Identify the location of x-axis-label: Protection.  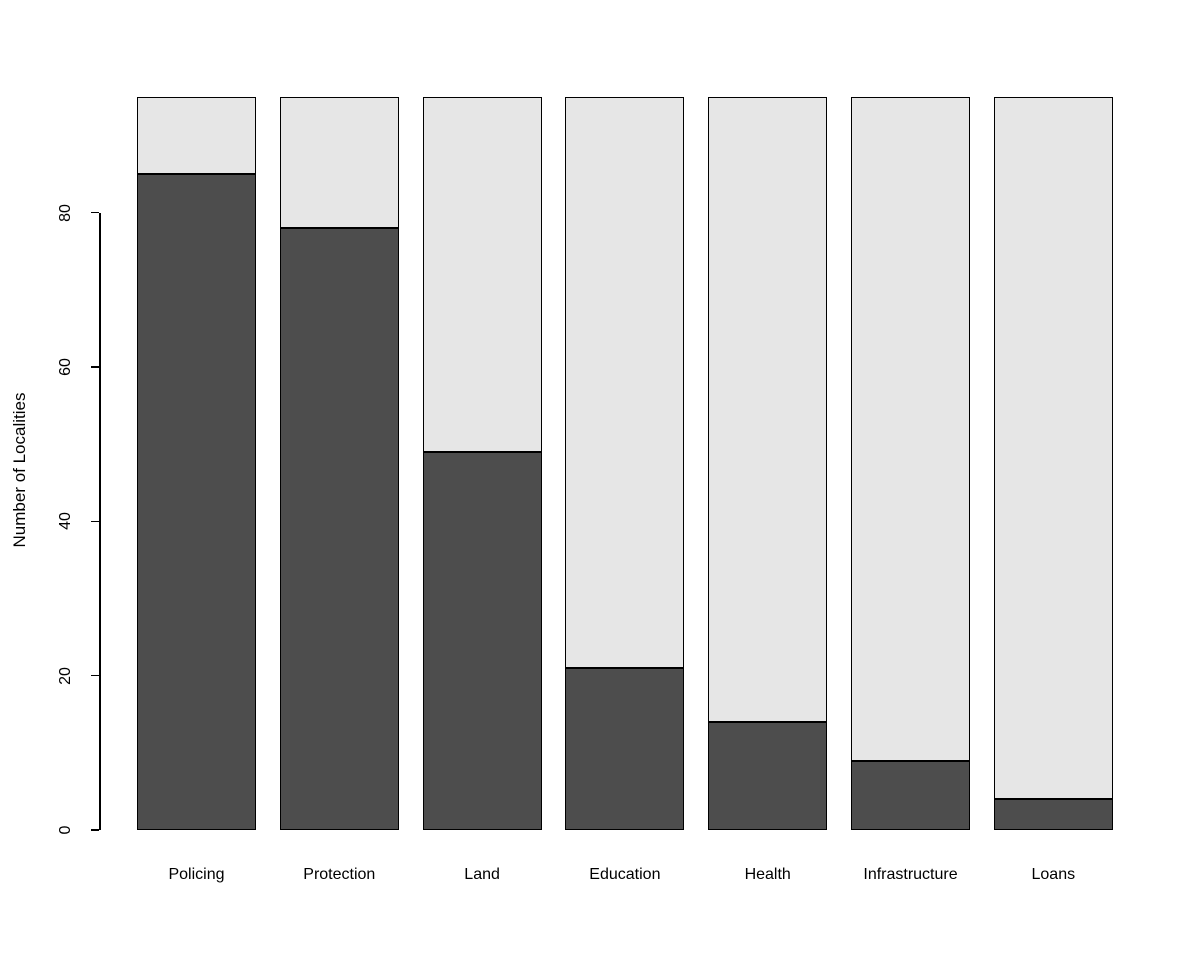
(339, 874).